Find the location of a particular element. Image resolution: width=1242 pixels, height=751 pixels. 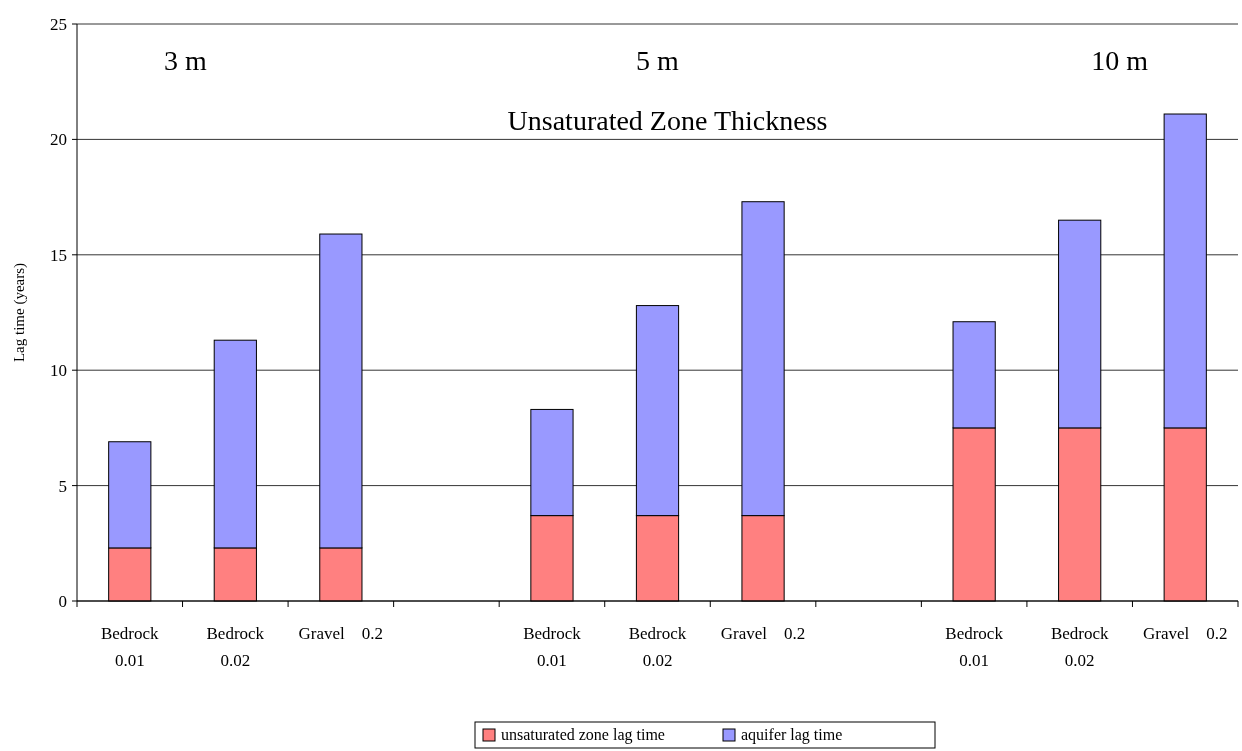

annotation: Unsaturated Zone Thickness is located at coordinates (667, 120).